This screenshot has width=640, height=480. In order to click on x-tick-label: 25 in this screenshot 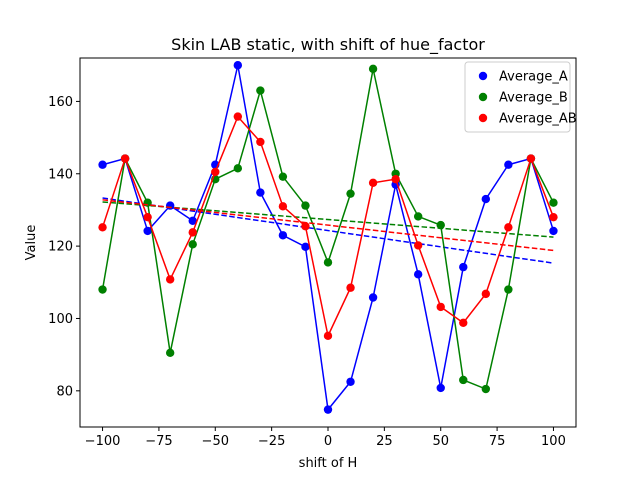, I will do `click(384, 441)`.